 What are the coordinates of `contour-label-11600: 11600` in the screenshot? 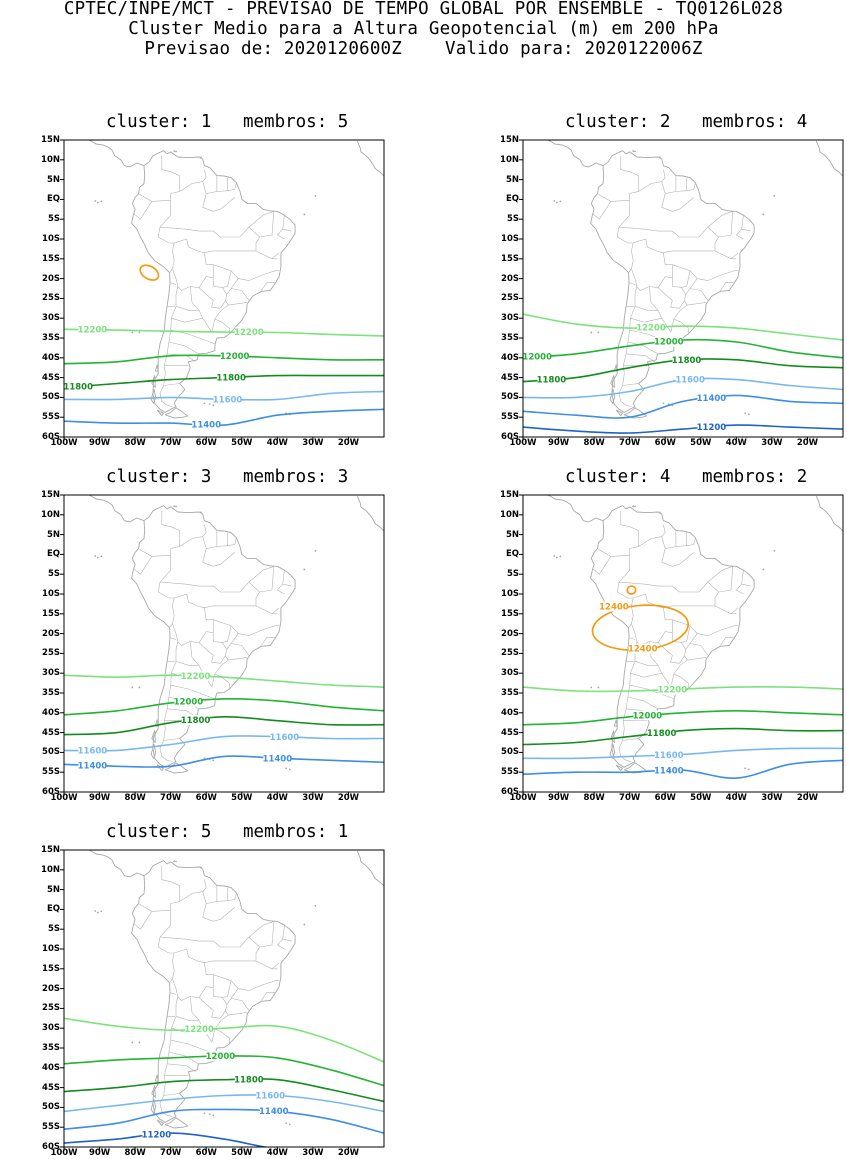 It's located at (228, 400).